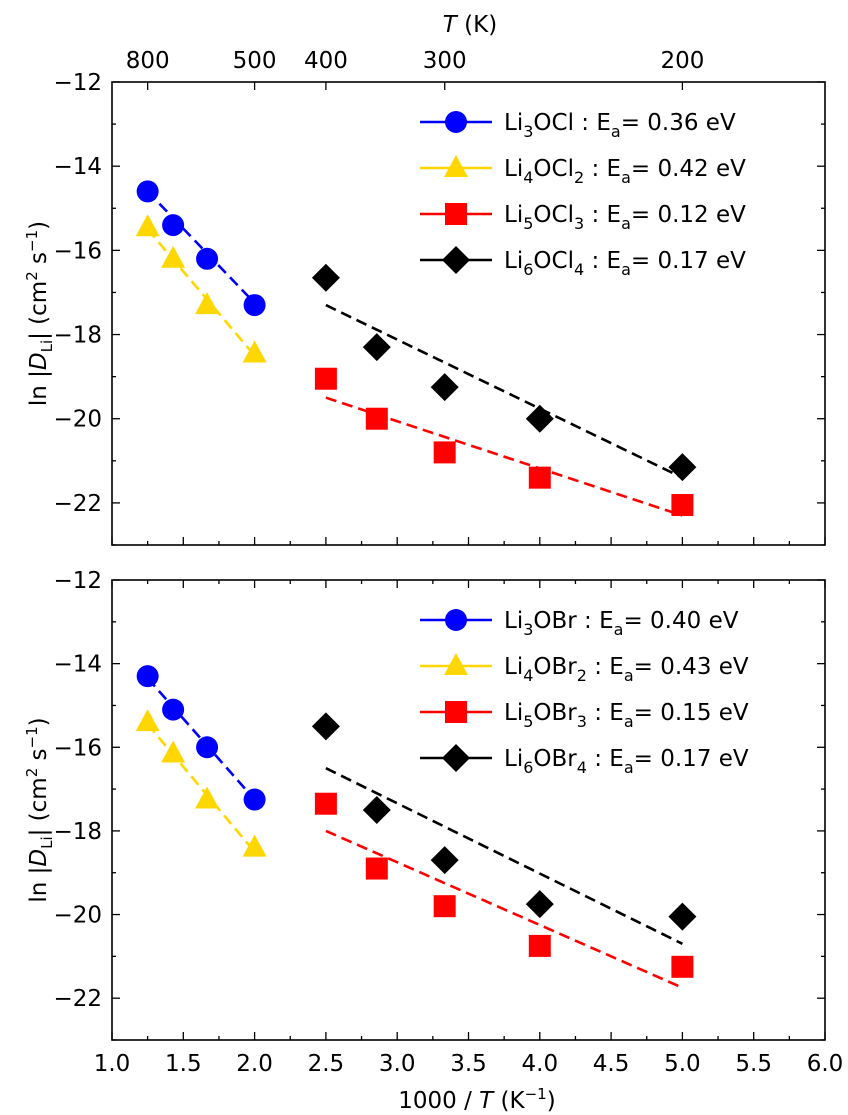  What do you see at coordinates (825, 1064) in the screenshot?
I see `x-tick-label: 6.0` at bounding box center [825, 1064].